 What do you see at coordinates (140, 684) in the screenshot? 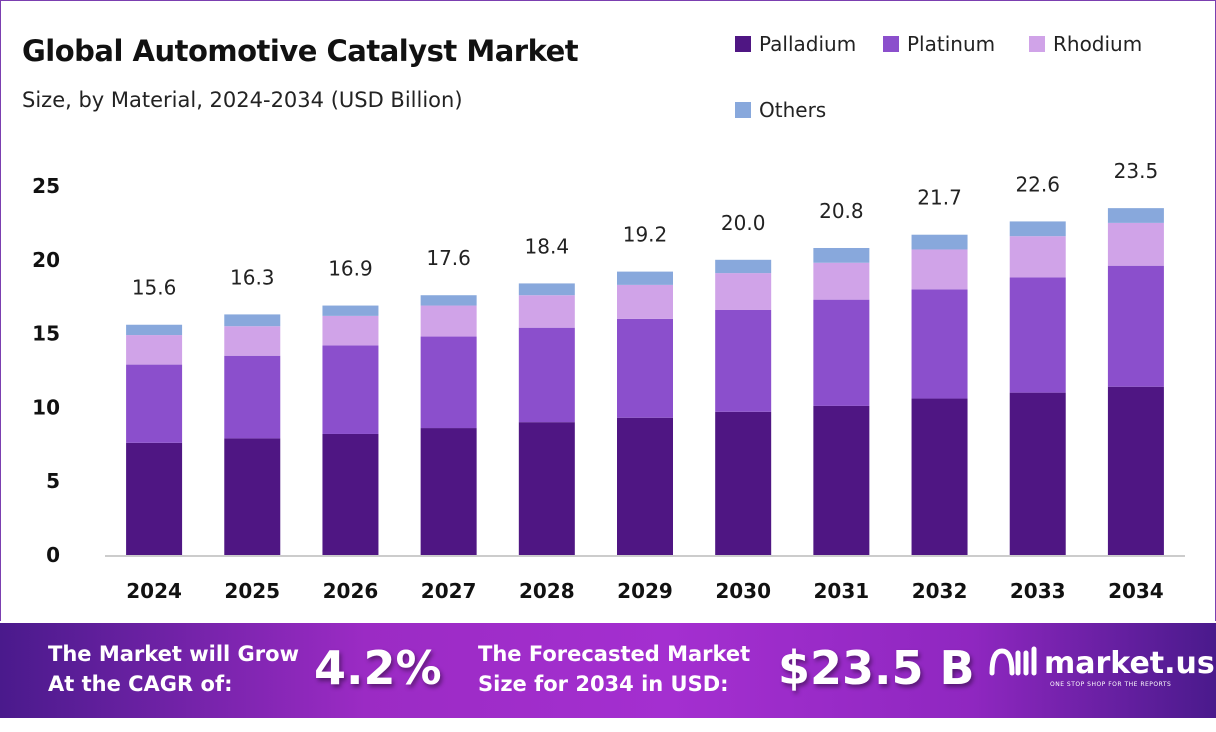
I see `cagr-label-line2: At the CAGR of:` at bounding box center [140, 684].